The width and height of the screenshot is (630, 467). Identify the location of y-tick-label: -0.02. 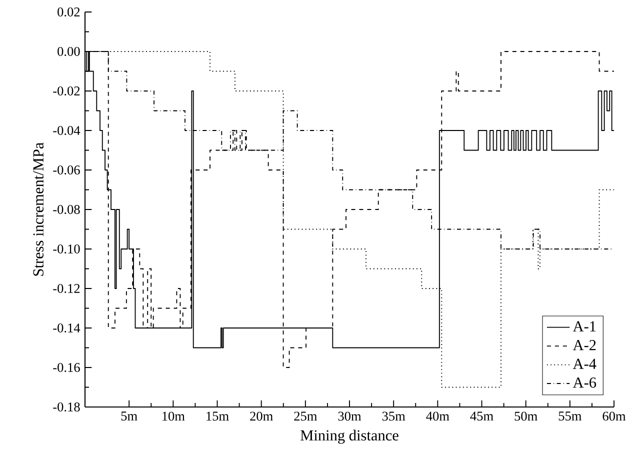
(66, 91).